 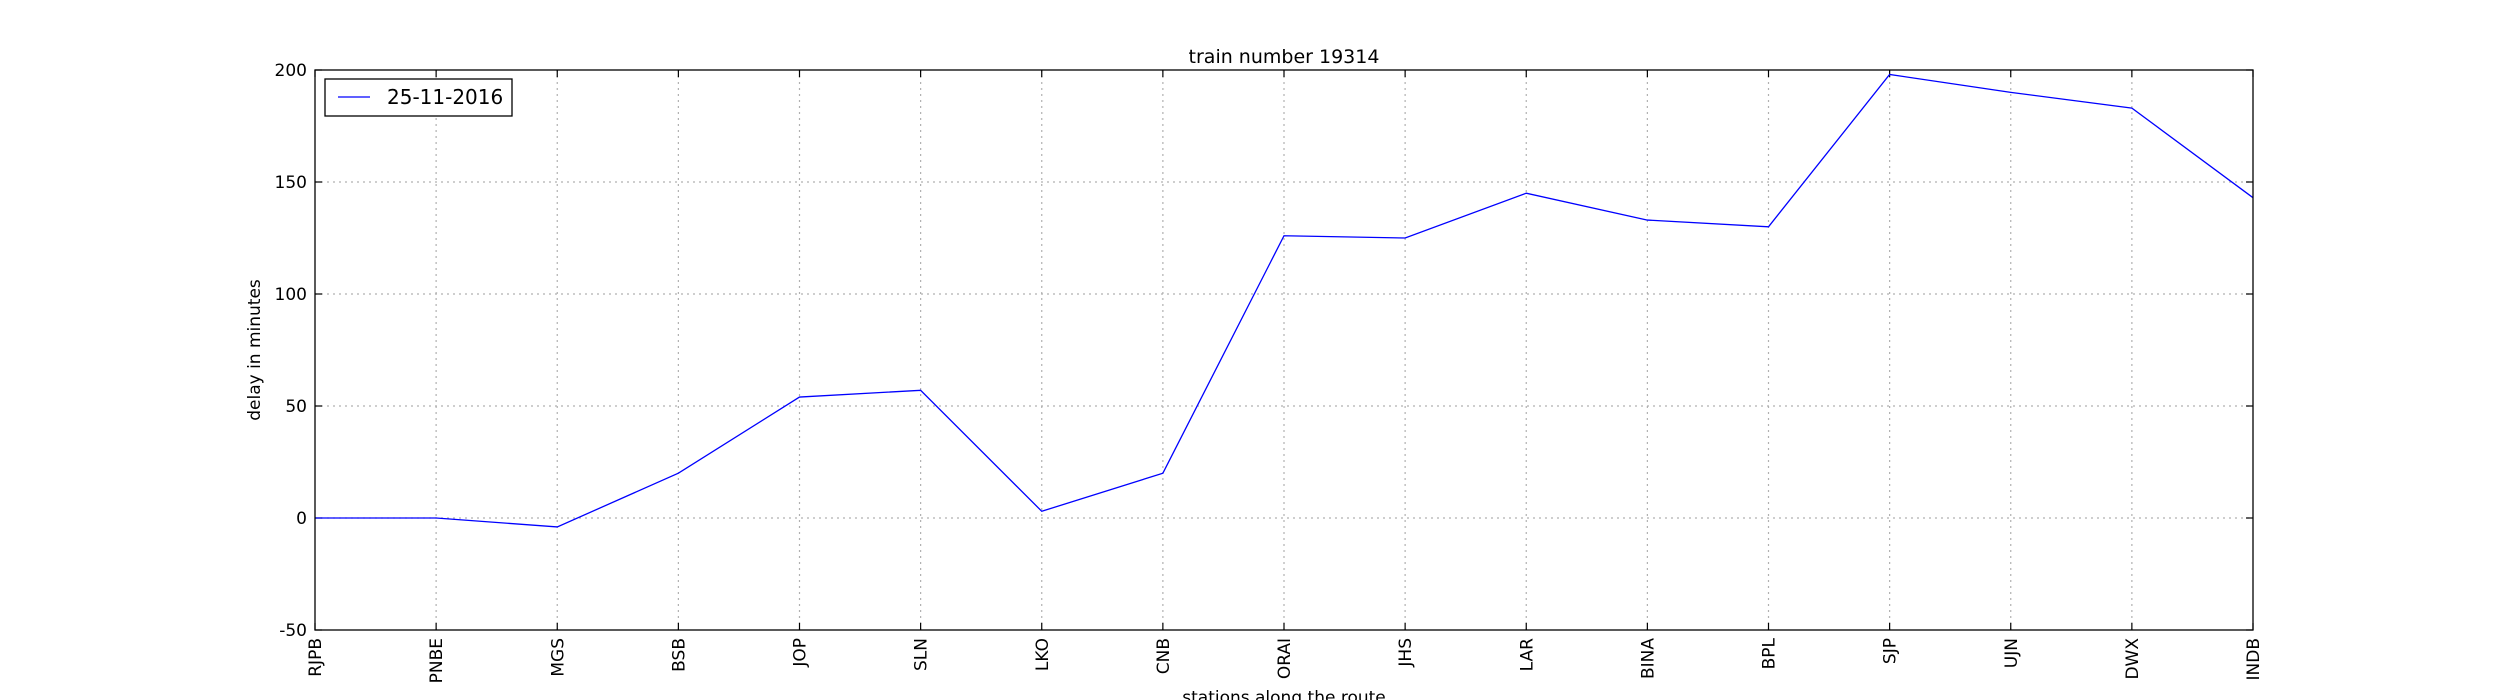 I want to click on x-tick-label: UJN, so click(x=2012, y=653).